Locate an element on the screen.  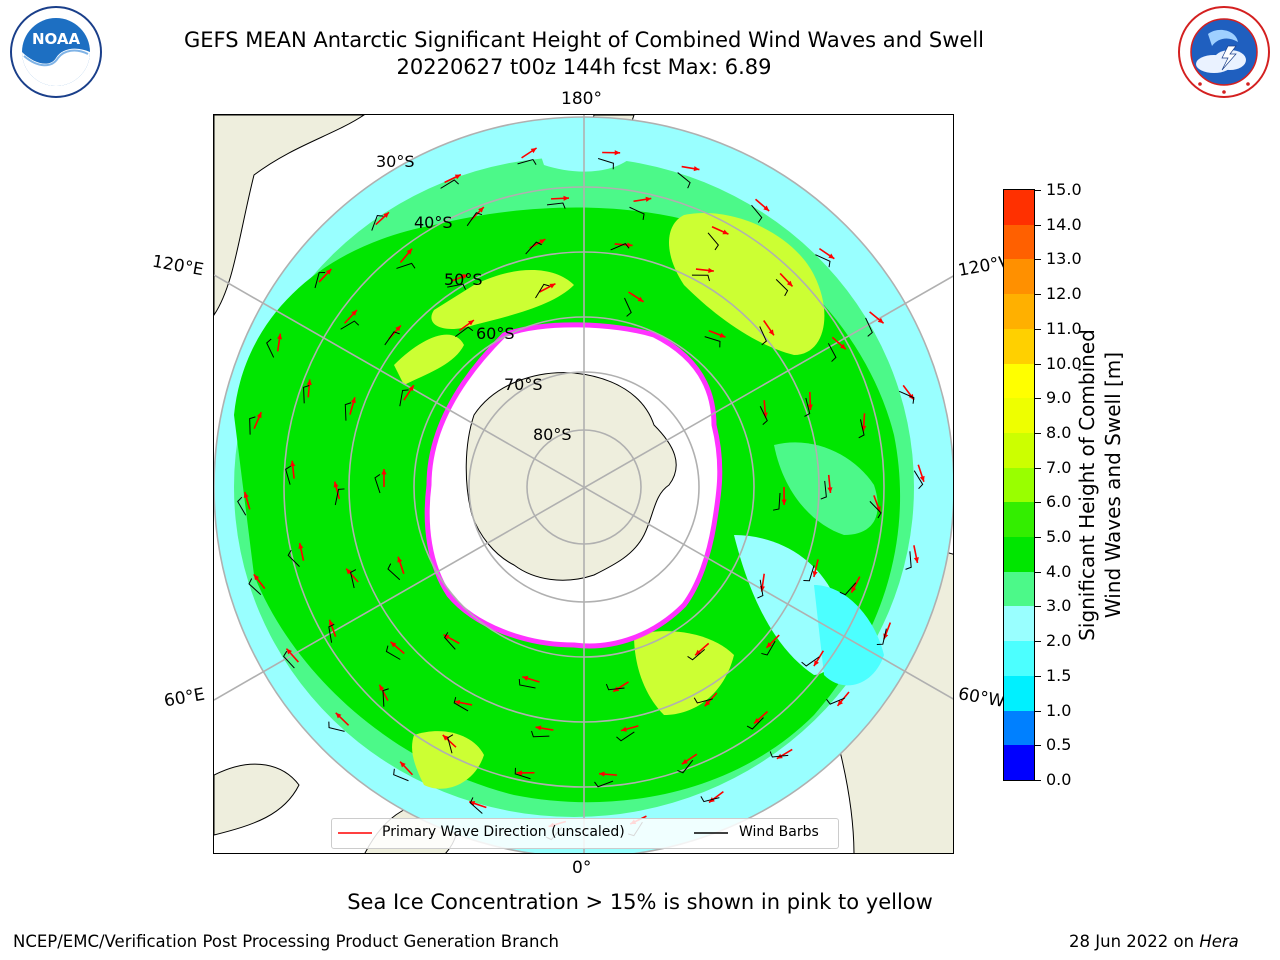
lat-label-70s: 70°S is located at coordinates (523, 384).